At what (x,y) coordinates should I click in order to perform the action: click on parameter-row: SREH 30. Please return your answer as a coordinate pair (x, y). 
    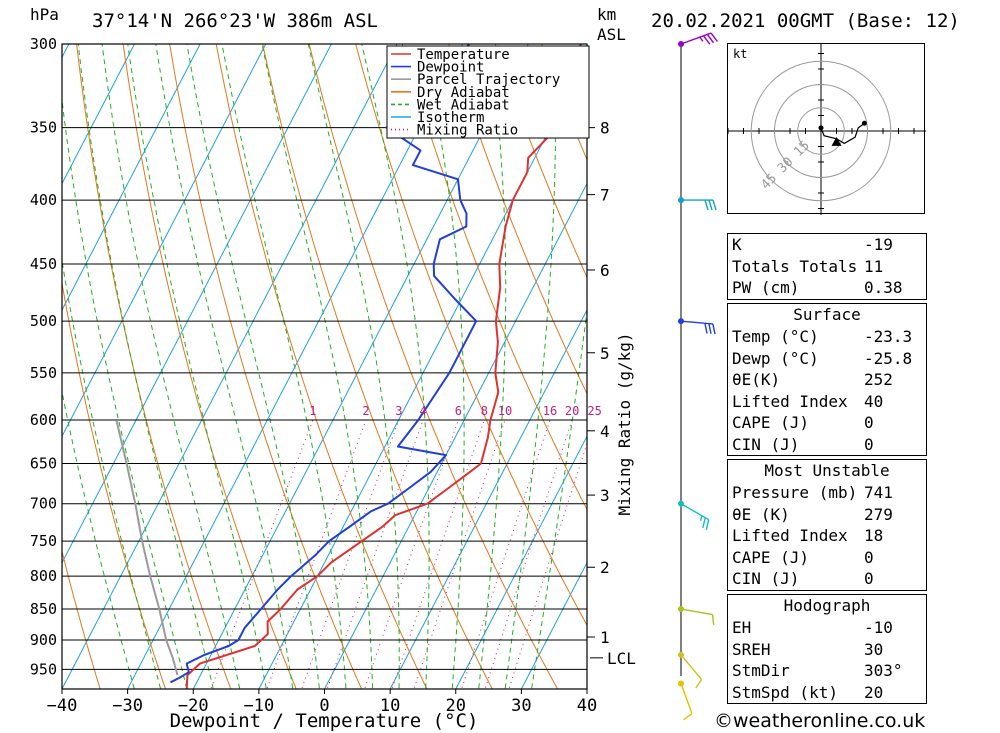
    Looking at the image, I should click on (827, 650).